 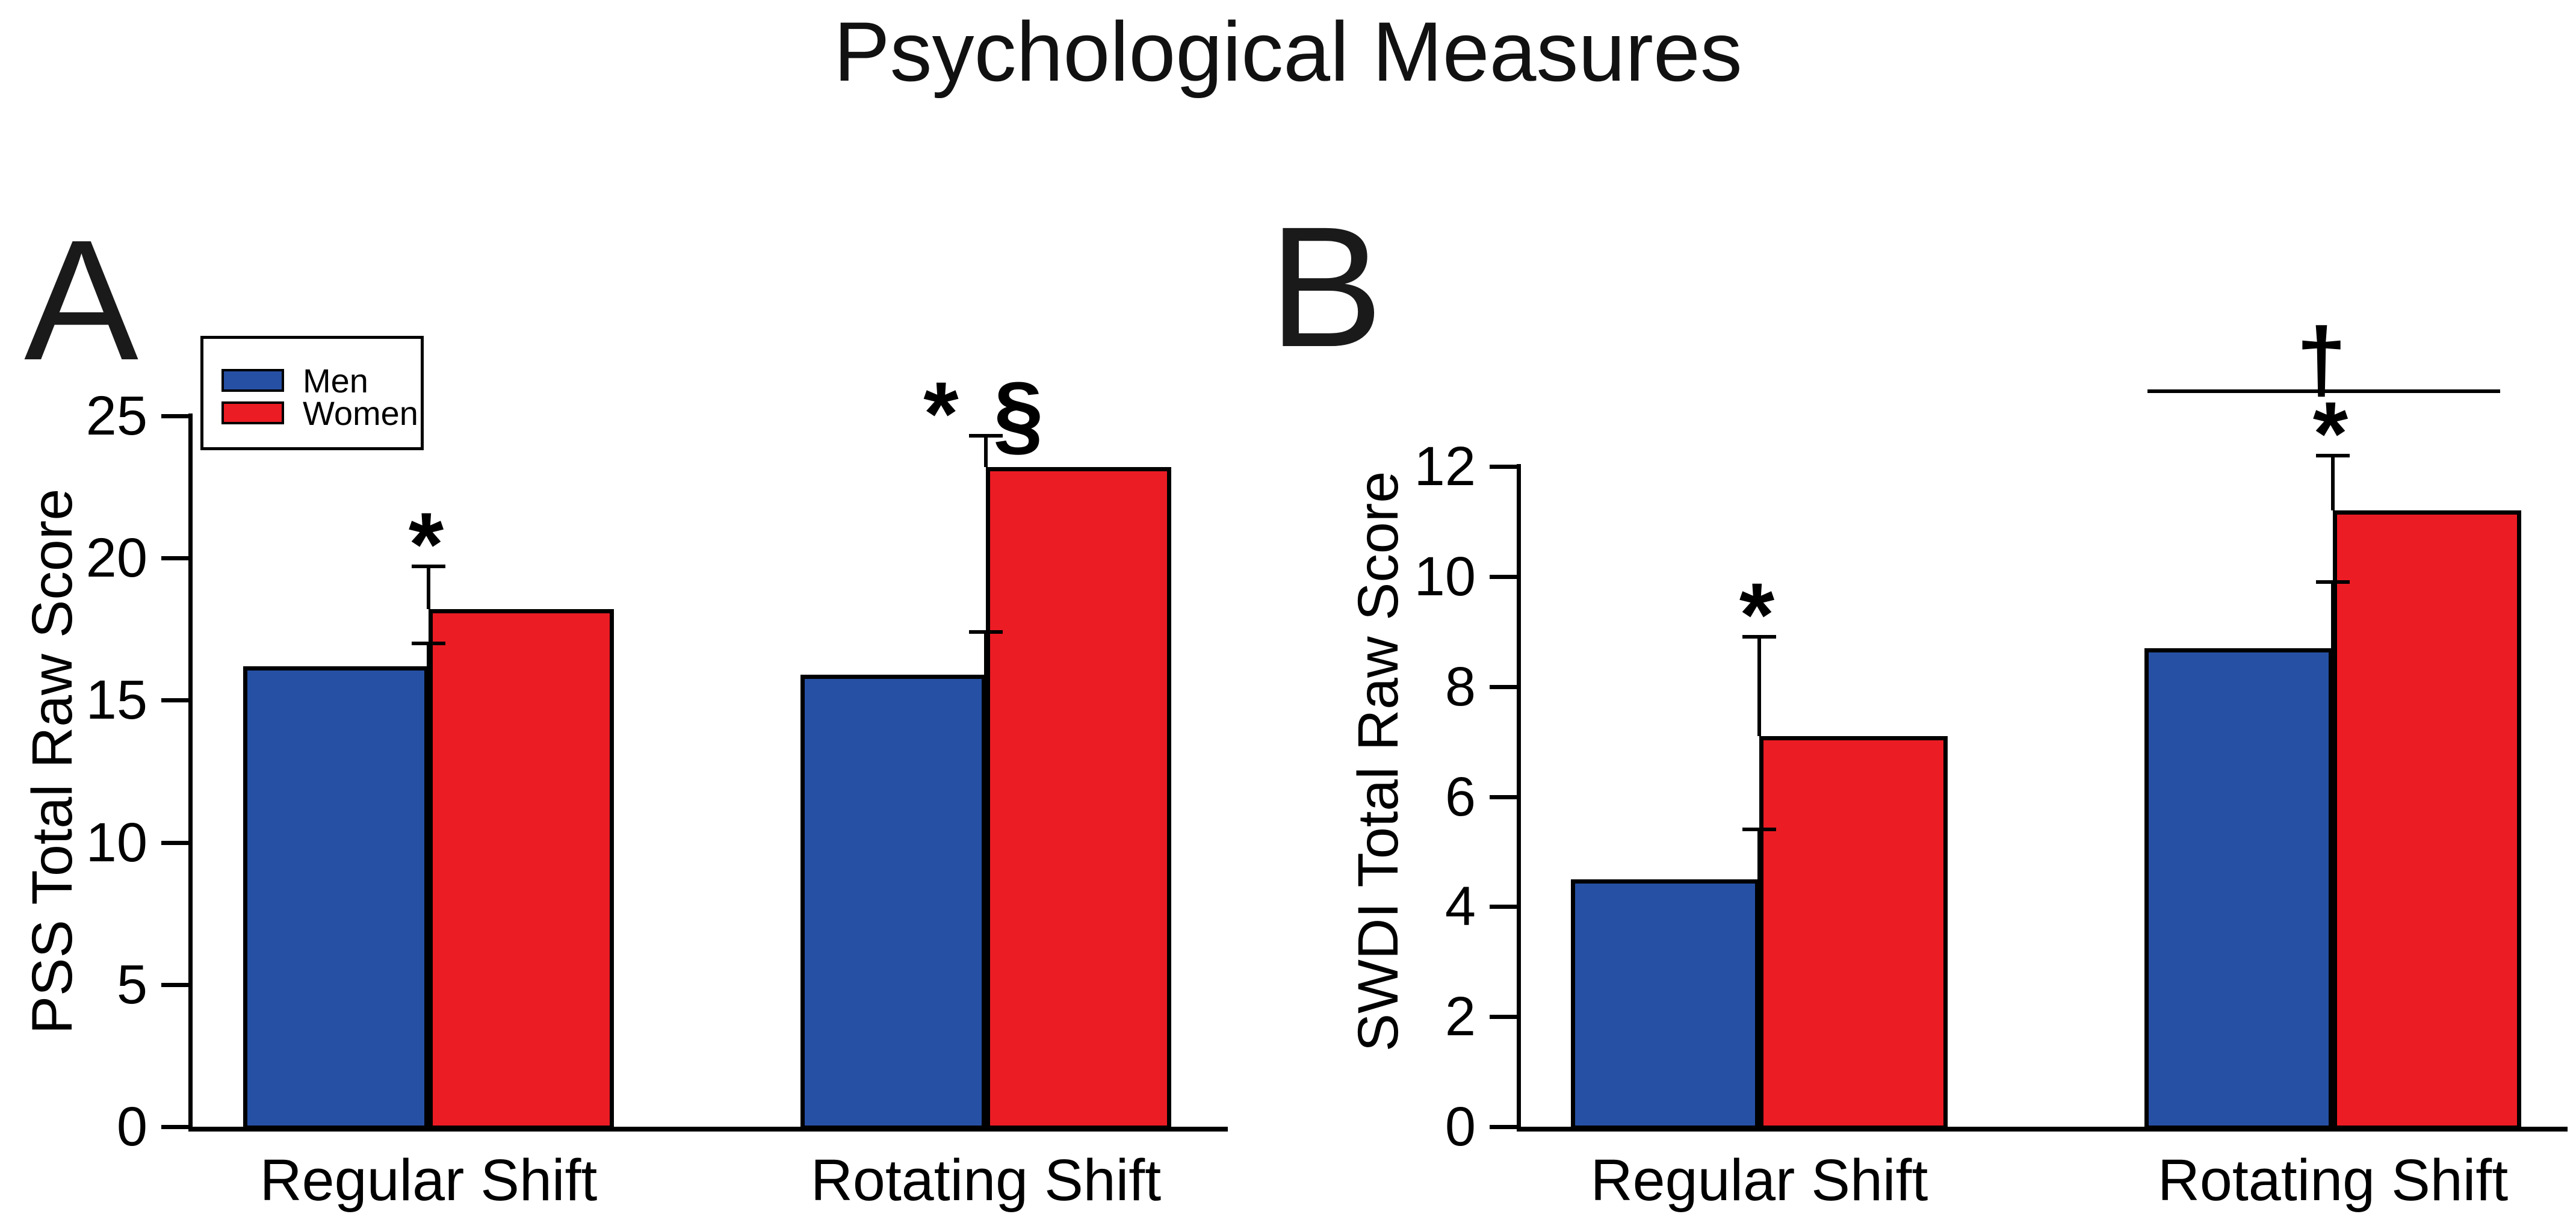 I want to click on y-tick-label: 8, so click(x=1460, y=686).